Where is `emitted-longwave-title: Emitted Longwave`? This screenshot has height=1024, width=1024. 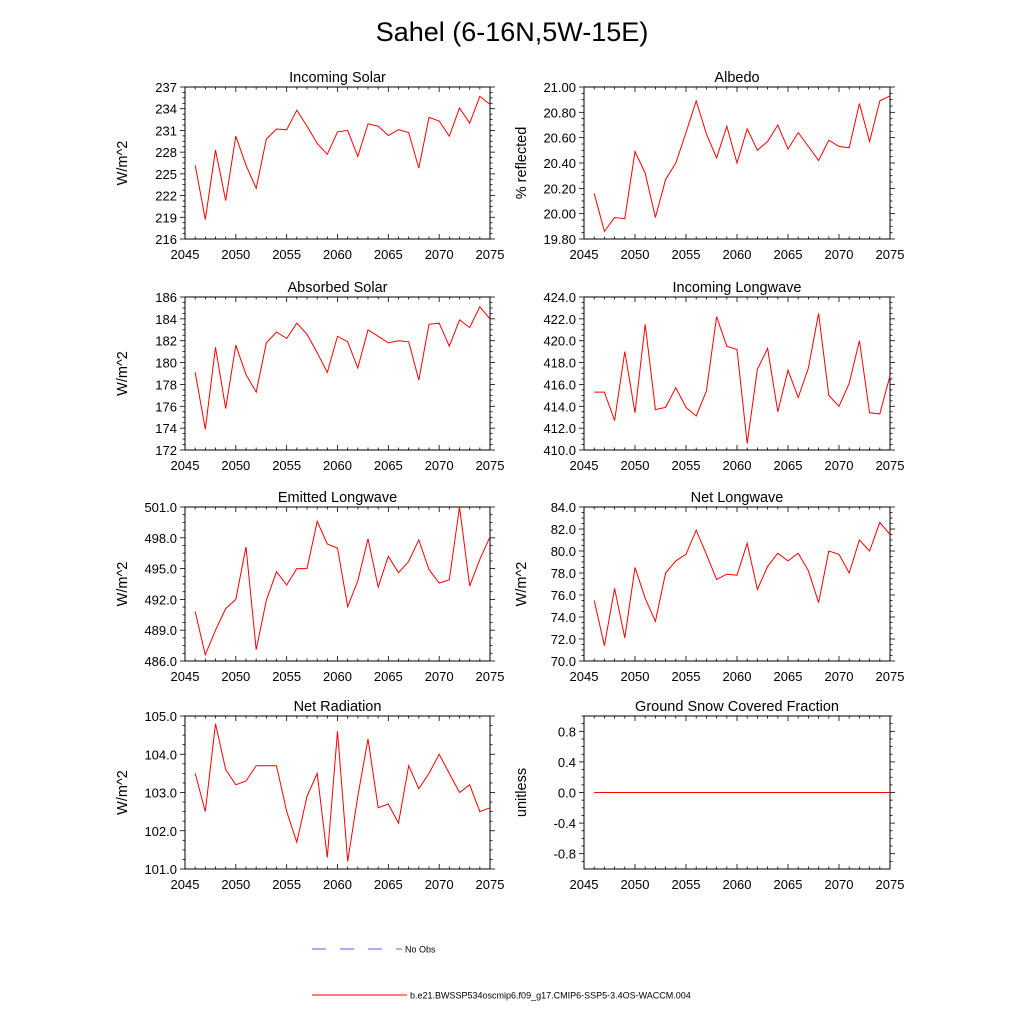 emitted-longwave-title: Emitted Longwave is located at coordinates (337, 498).